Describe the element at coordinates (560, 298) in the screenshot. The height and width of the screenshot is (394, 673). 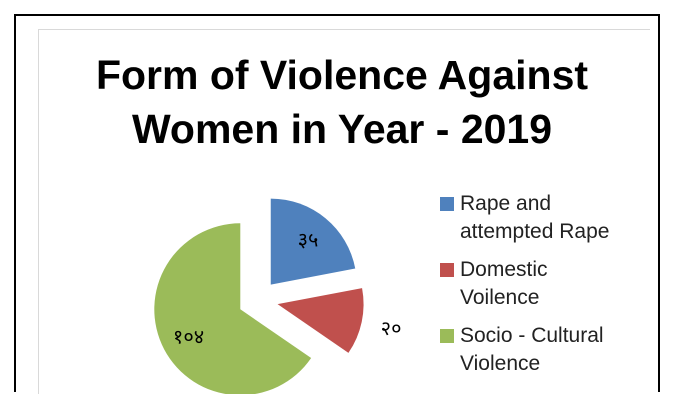
I see `legend-label-domestic-line-2: Voilence` at that location.